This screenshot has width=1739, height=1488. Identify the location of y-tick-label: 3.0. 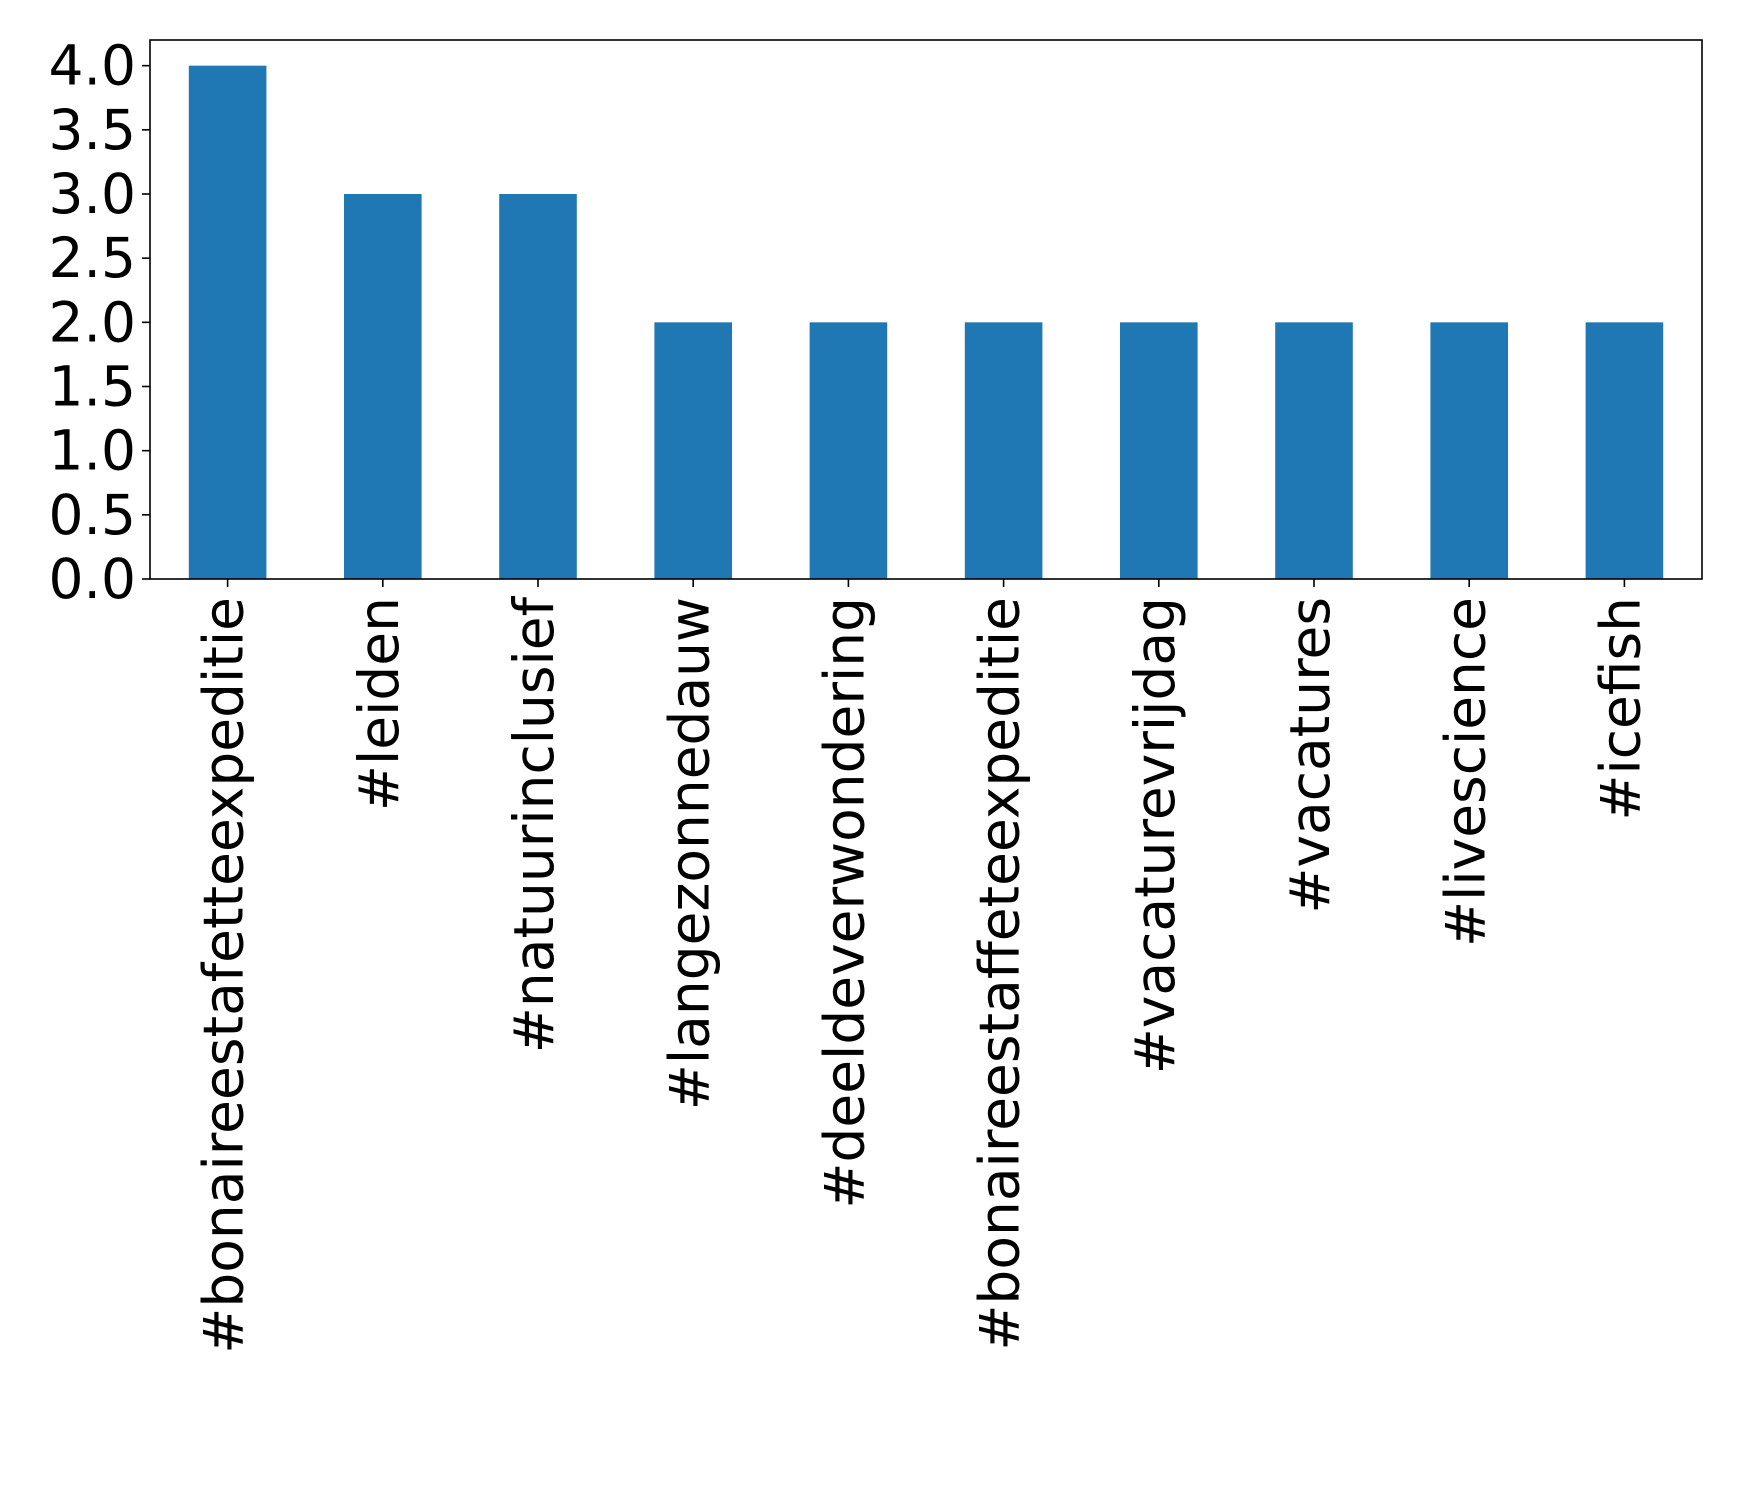
(92, 194).